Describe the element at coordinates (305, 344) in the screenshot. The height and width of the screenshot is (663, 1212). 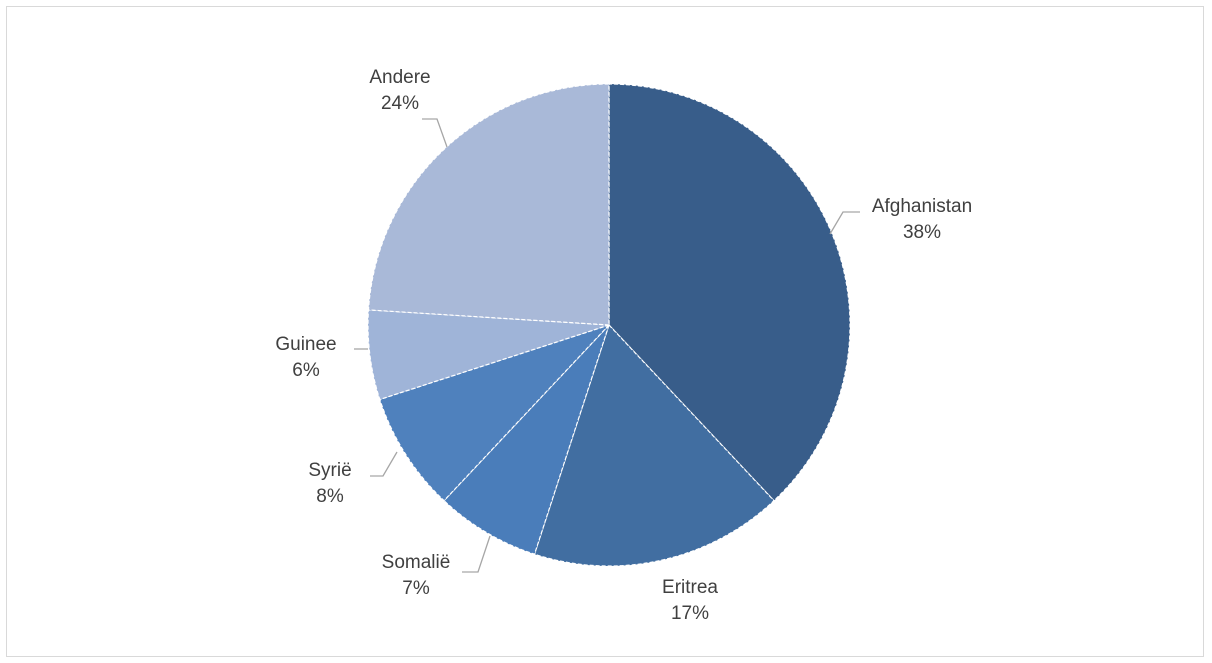
I see `slice-category-label: Guinee` at that location.